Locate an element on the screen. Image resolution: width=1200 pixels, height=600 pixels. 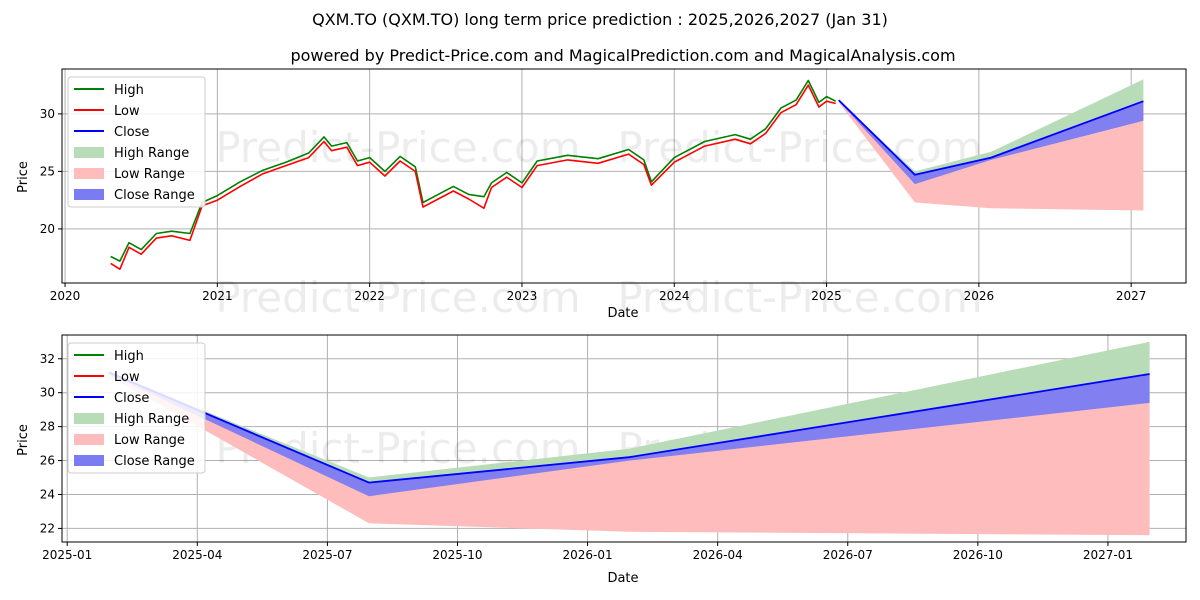
x-tick-label: 2023 is located at coordinates (522, 296).